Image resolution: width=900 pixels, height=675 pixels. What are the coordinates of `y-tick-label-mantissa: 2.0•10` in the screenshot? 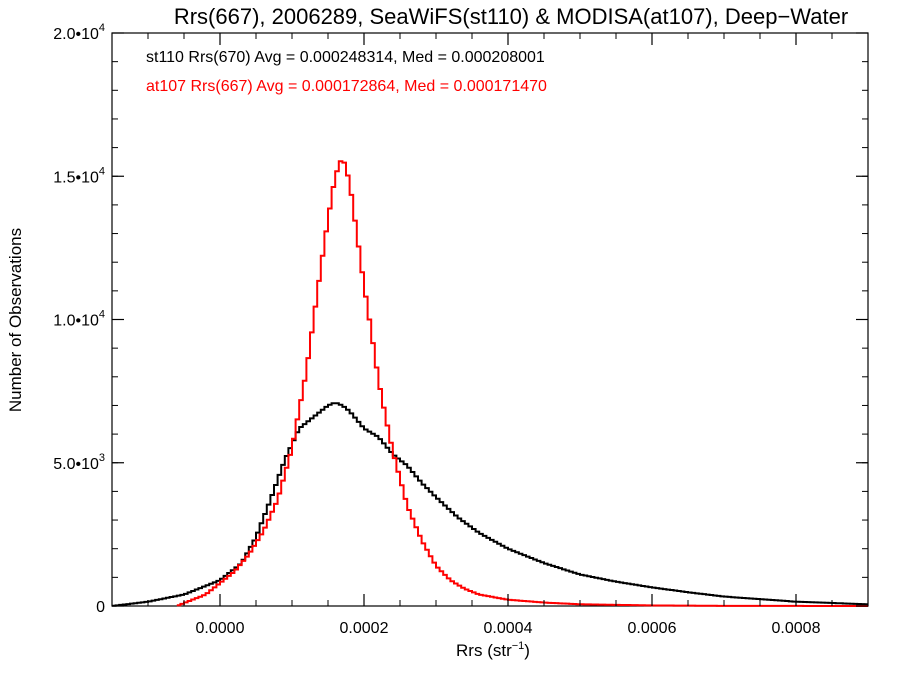 It's located at (76, 34).